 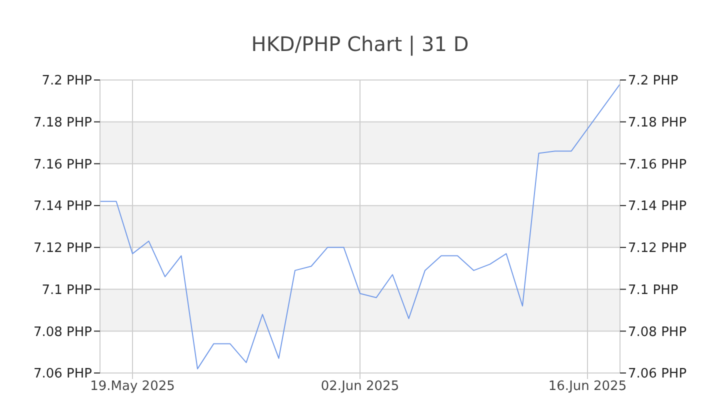 I want to click on y2-tick-label: 7.1 PHP, so click(x=653, y=290).